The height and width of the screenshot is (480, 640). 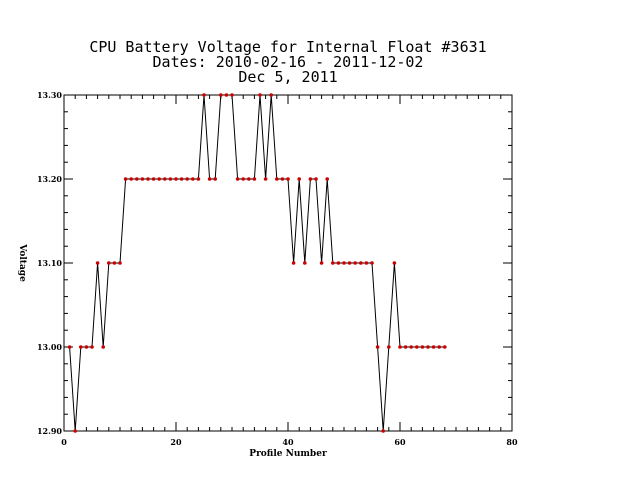 What do you see at coordinates (64, 442) in the screenshot?
I see `x-tick-label: 0` at bounding box center [64, 442].